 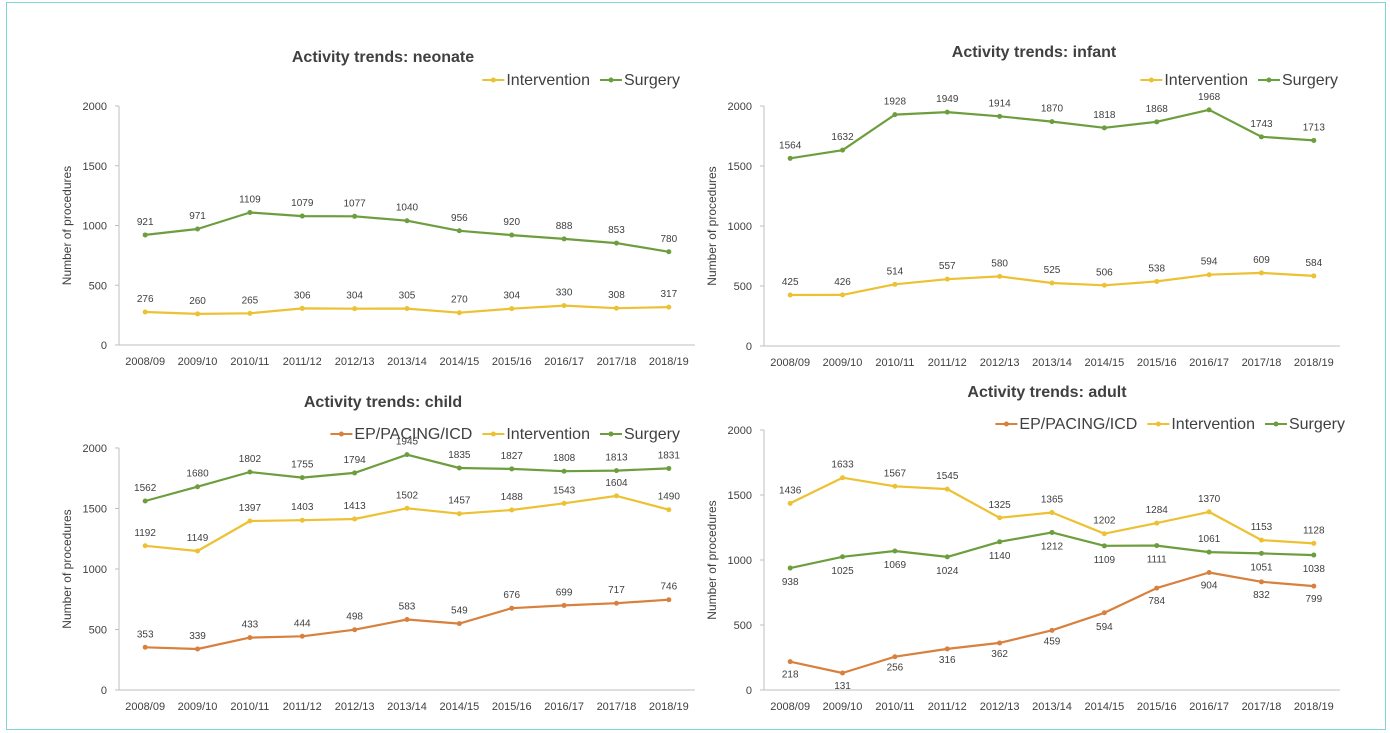 What do you see at coordinates (1261, 260) in the screenshot?
I see `chart-2-series-intervention-label-9: 609` at bounding box center [1261, 260].